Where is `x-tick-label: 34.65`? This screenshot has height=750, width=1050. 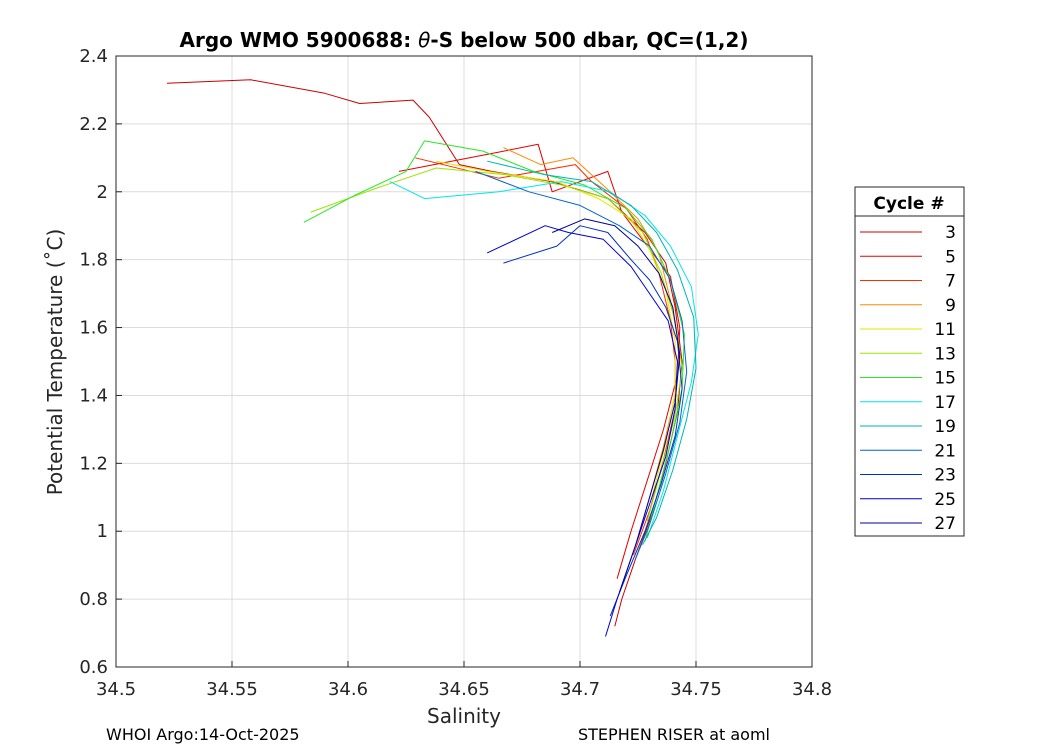 x-tick-label: 34.65 is located at coordinates (464, 689).